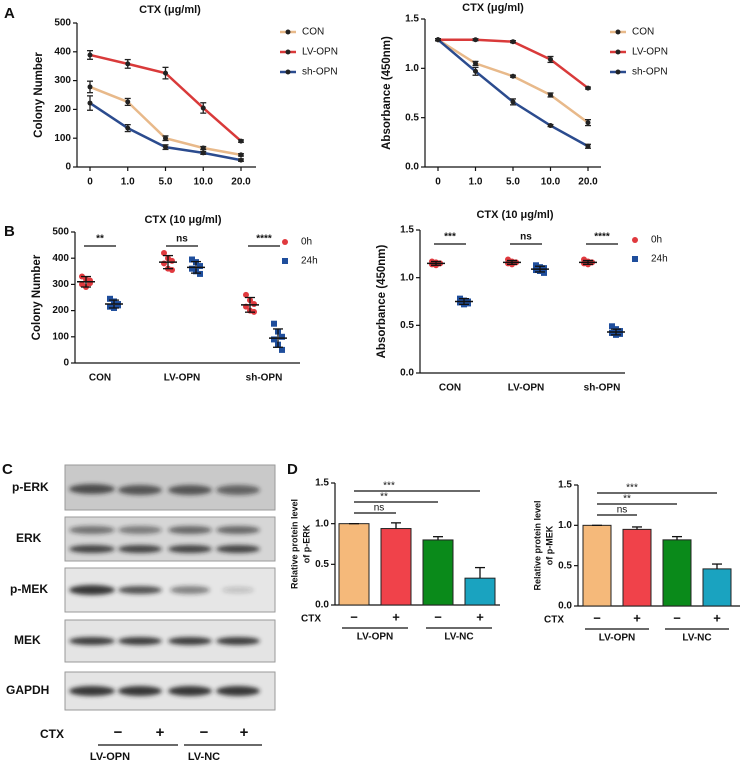 This screenshot has width=753, height=768. I want to click on y-axis-label: Relative protein level, so click(537, 545).